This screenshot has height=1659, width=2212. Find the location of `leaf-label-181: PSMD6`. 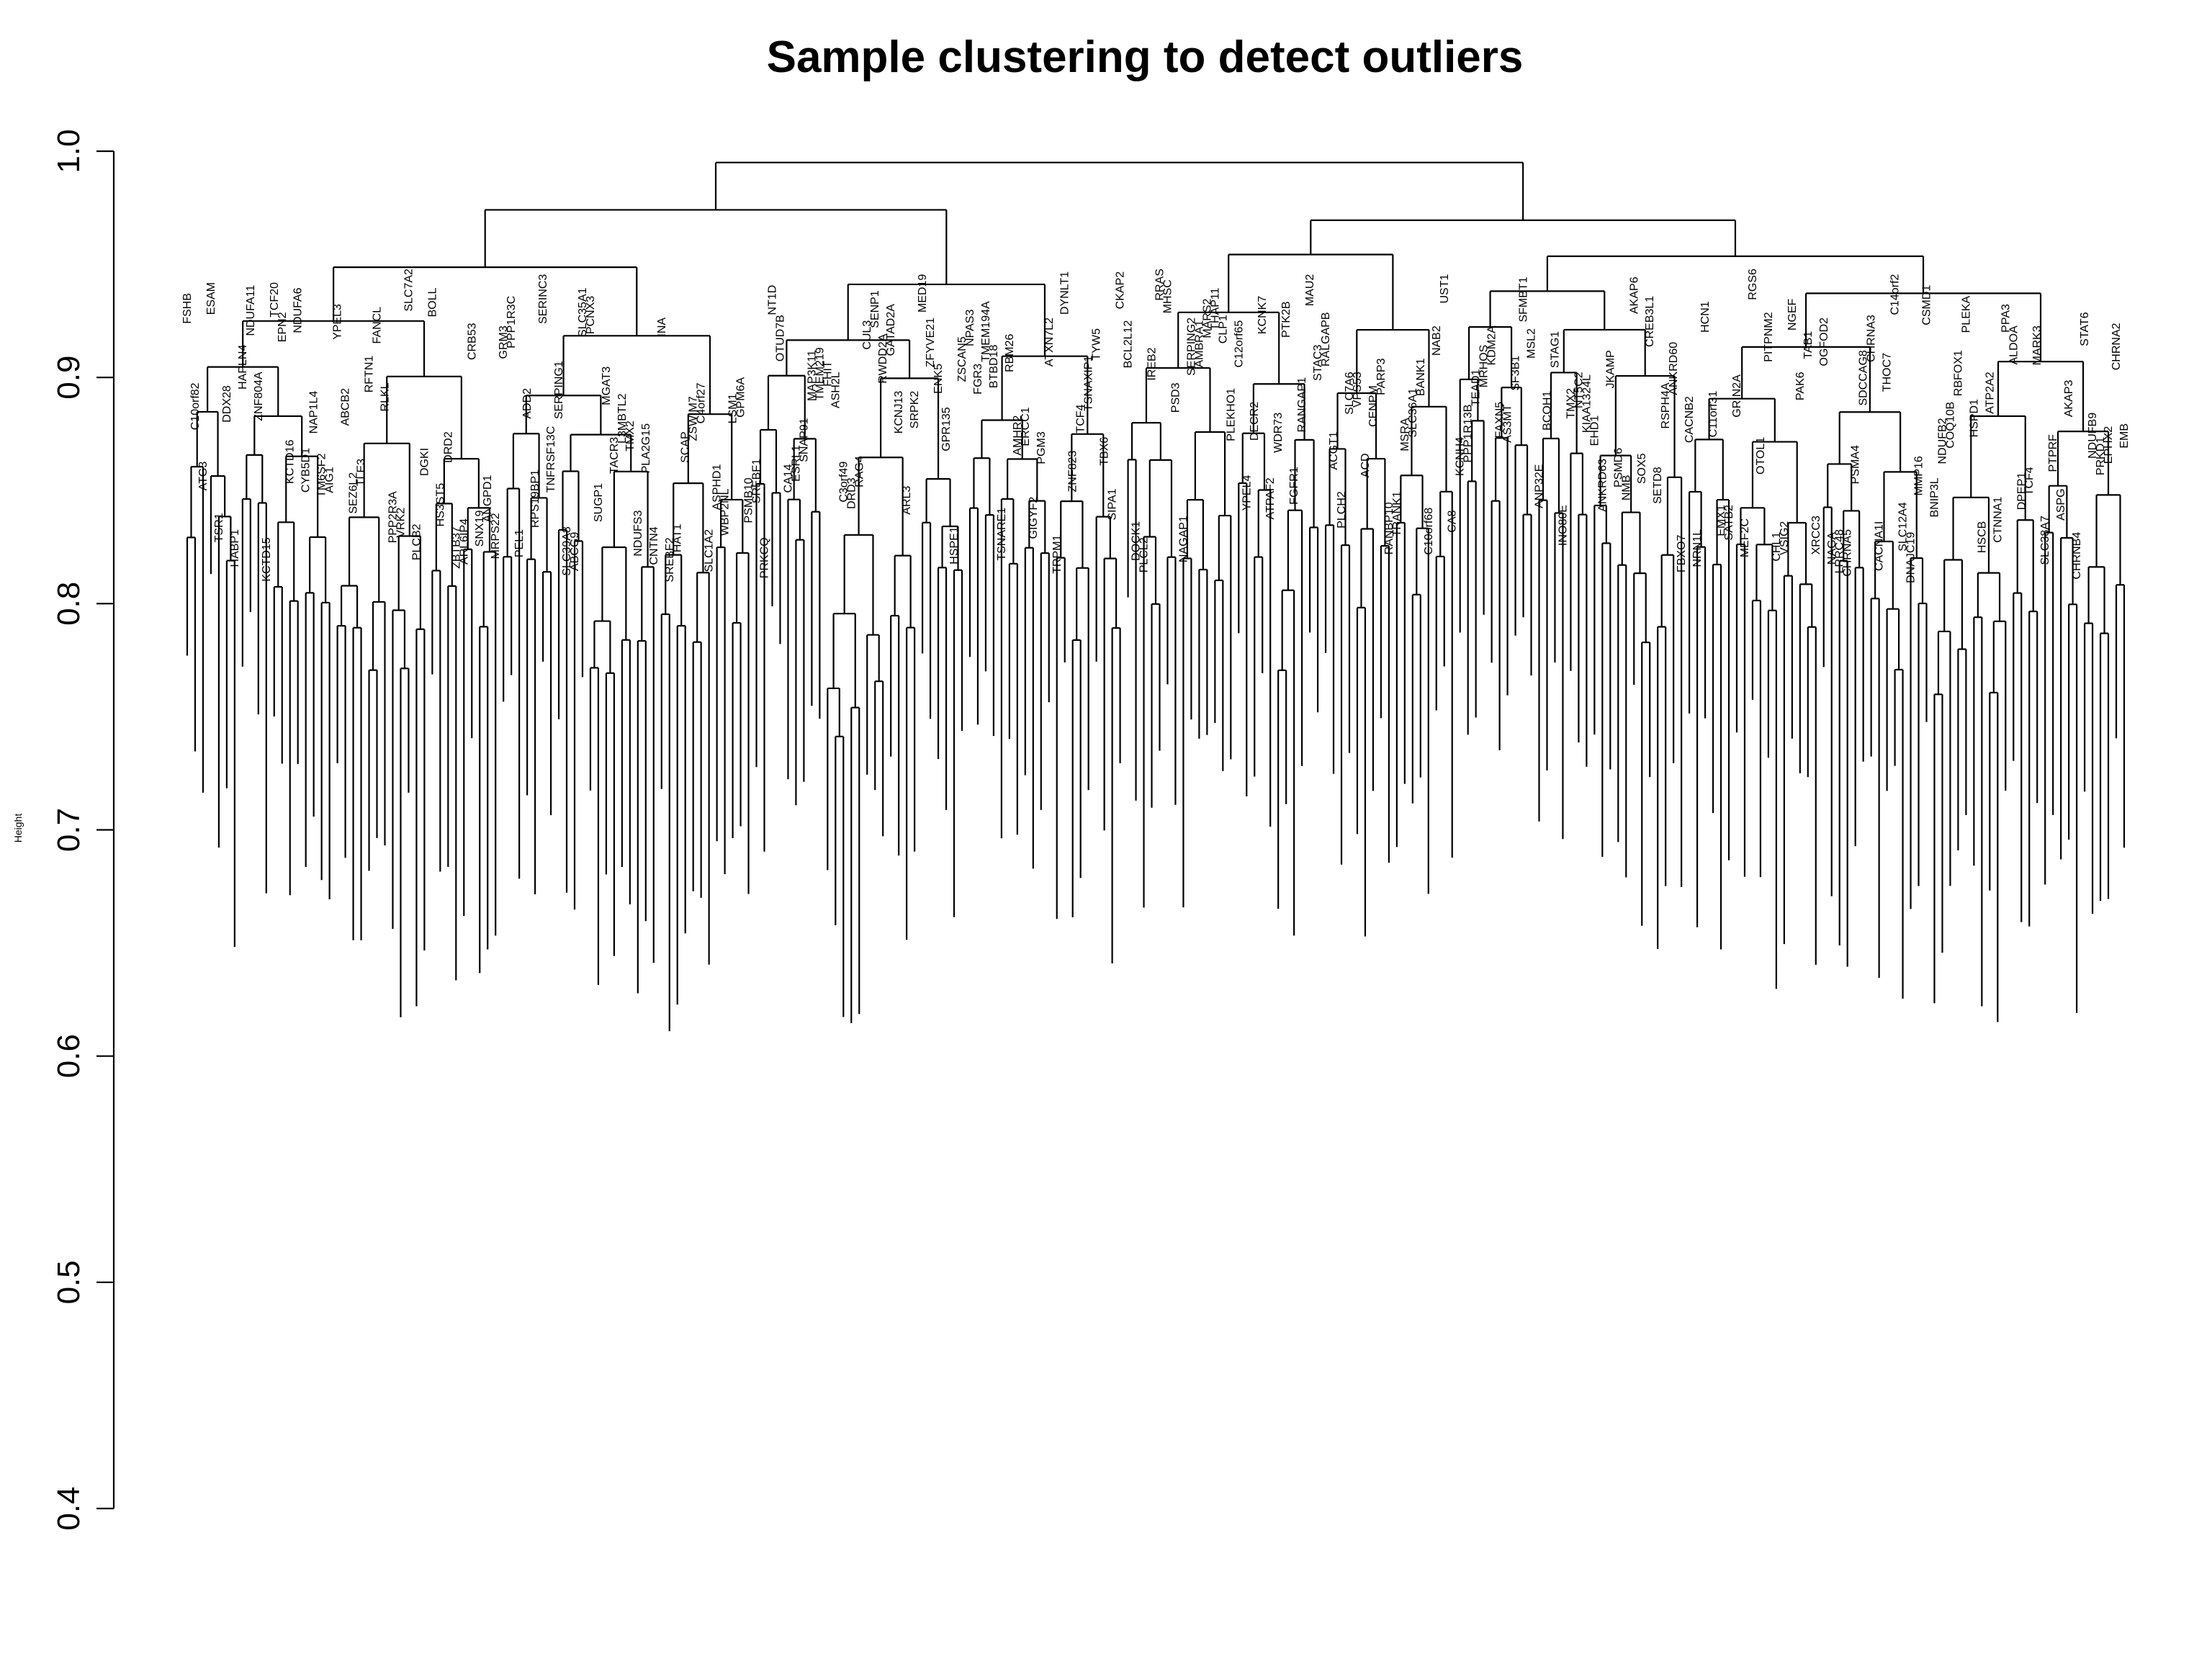

leaf-label-181: PSMD6 is located at coordinates (1618, 467).